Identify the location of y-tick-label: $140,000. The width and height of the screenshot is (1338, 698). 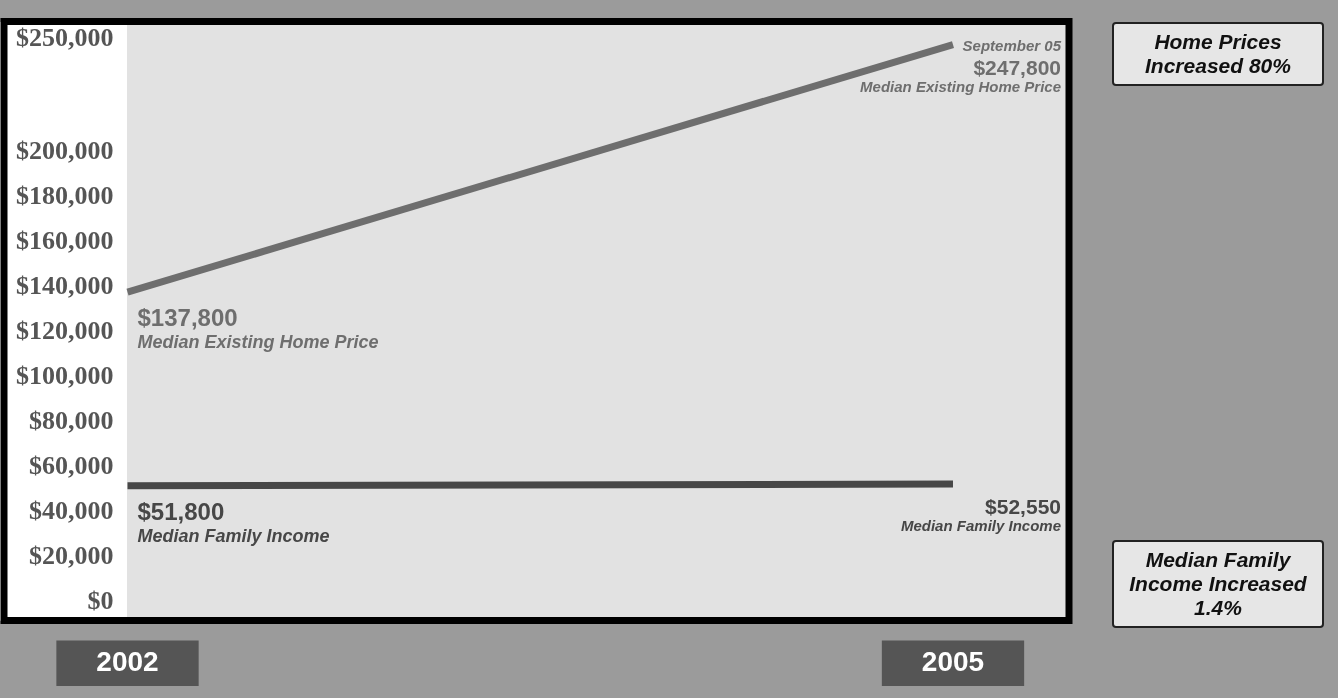
(65, 285).